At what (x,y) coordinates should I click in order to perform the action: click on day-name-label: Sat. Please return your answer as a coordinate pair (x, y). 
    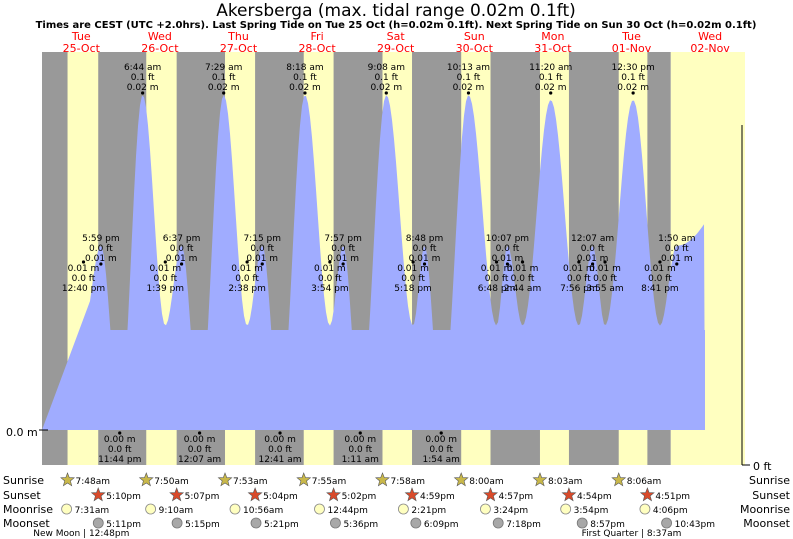
    Looking at the image, I should click on (396, 36).